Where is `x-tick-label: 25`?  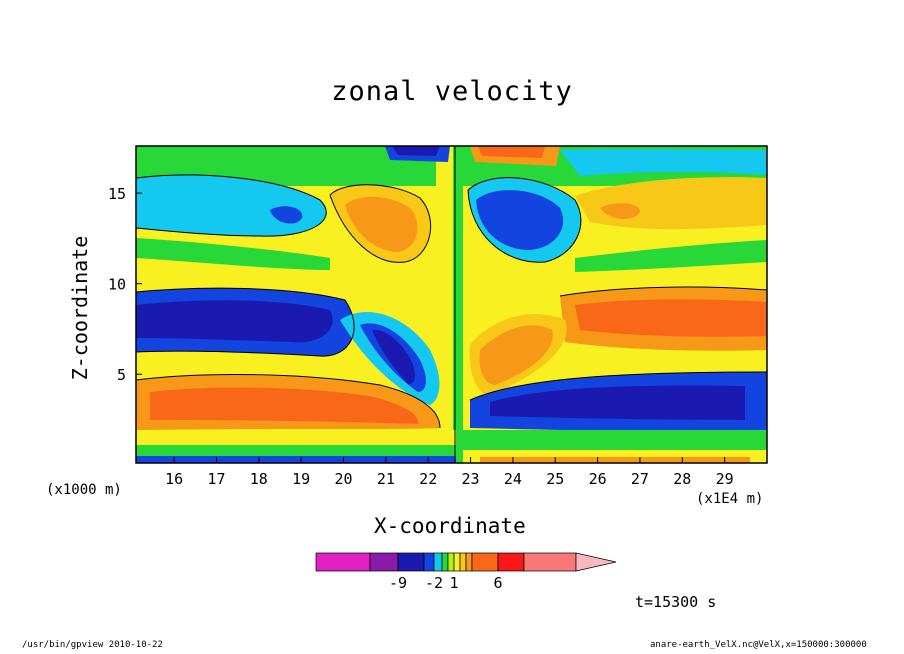
x-tick-label: 25 is located at coordinates (555, 479).